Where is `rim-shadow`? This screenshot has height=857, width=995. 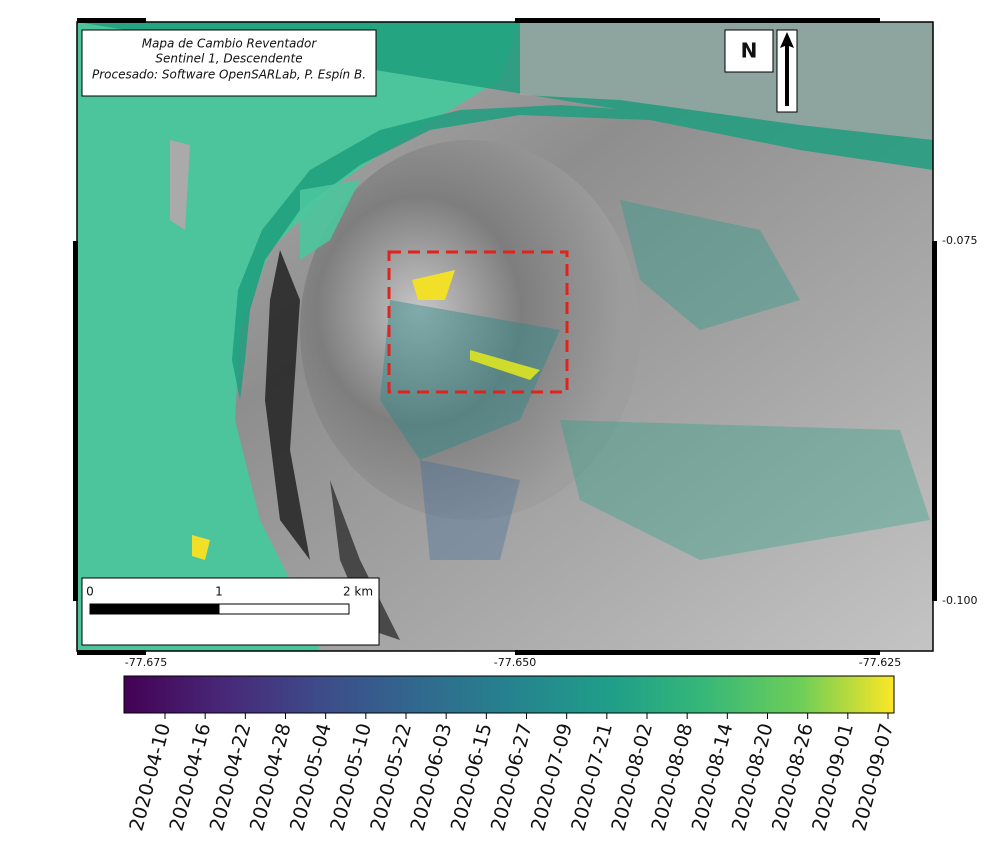
rim-shadow is located at coordinates (287, 405).